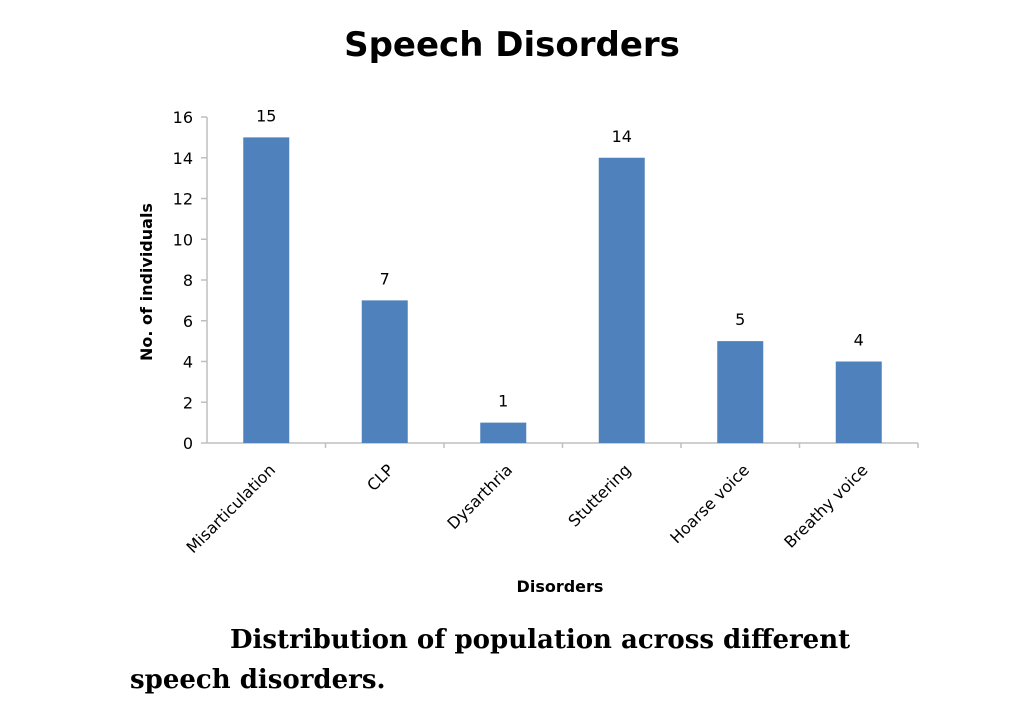 The height and width of the screenshot is (720, 1024). I want to click on y-tick-label: 8, so click(188, 280).